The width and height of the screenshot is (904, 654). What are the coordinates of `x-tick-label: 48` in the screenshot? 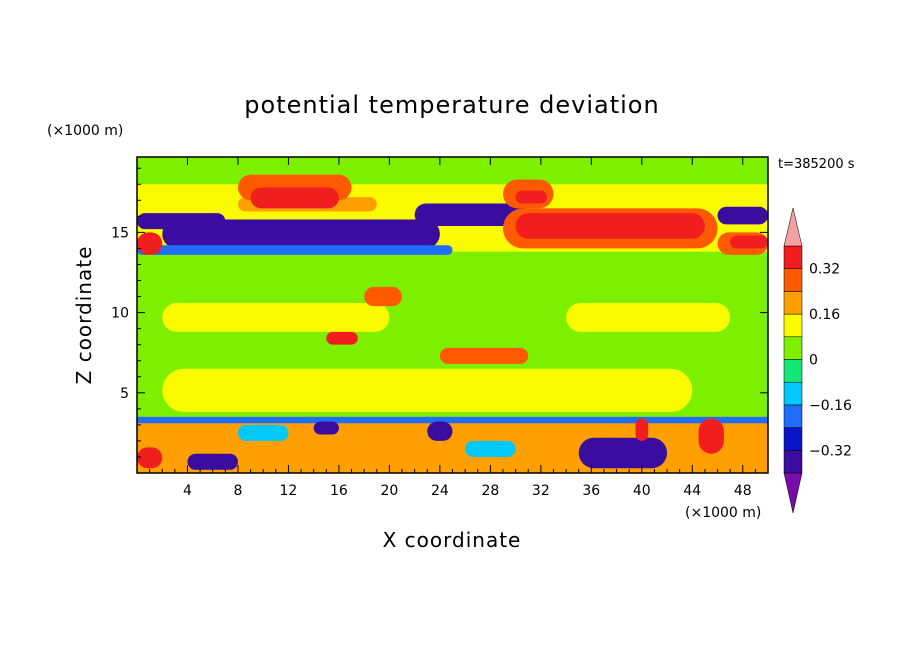 It's located at (743, 491).